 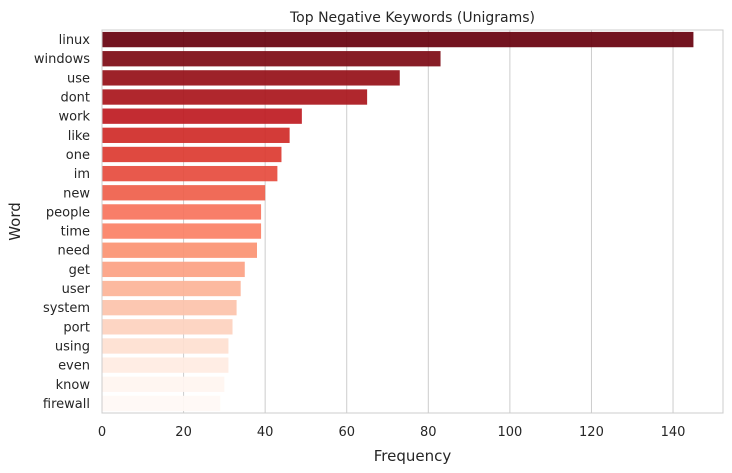 I want to click on bar-im, so click(x=190, y=173).